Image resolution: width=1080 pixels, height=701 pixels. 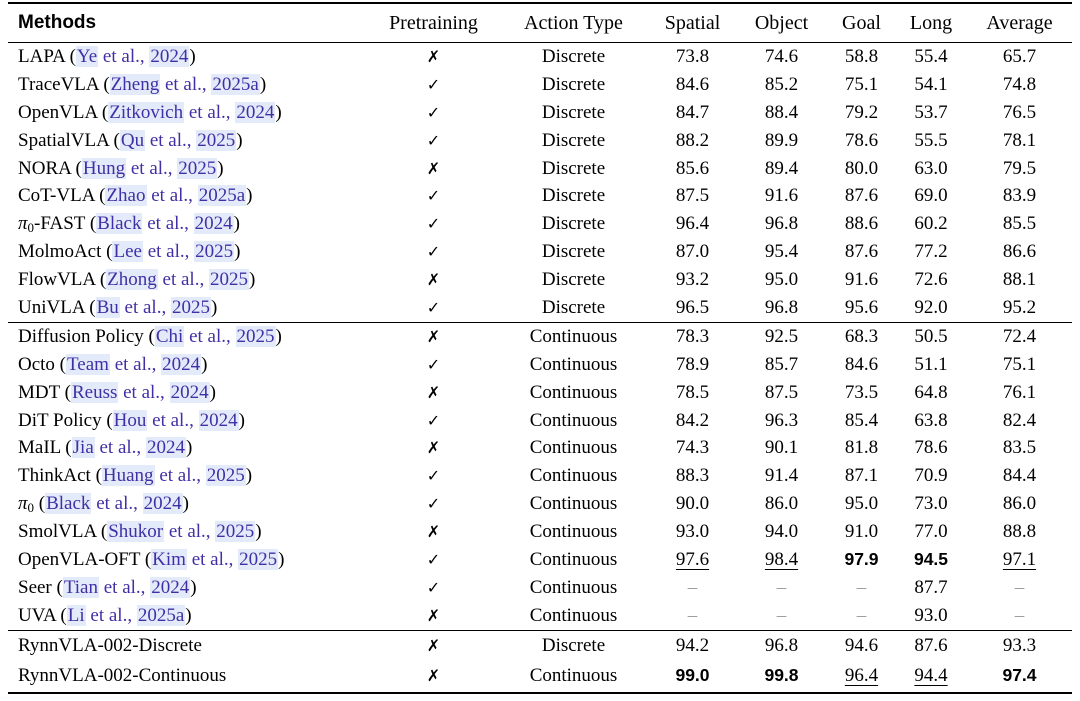 What do you see at coordinates (104, 168) in the screenshot?
I see `citation-link: Hung` at bounding box center [104, 168].